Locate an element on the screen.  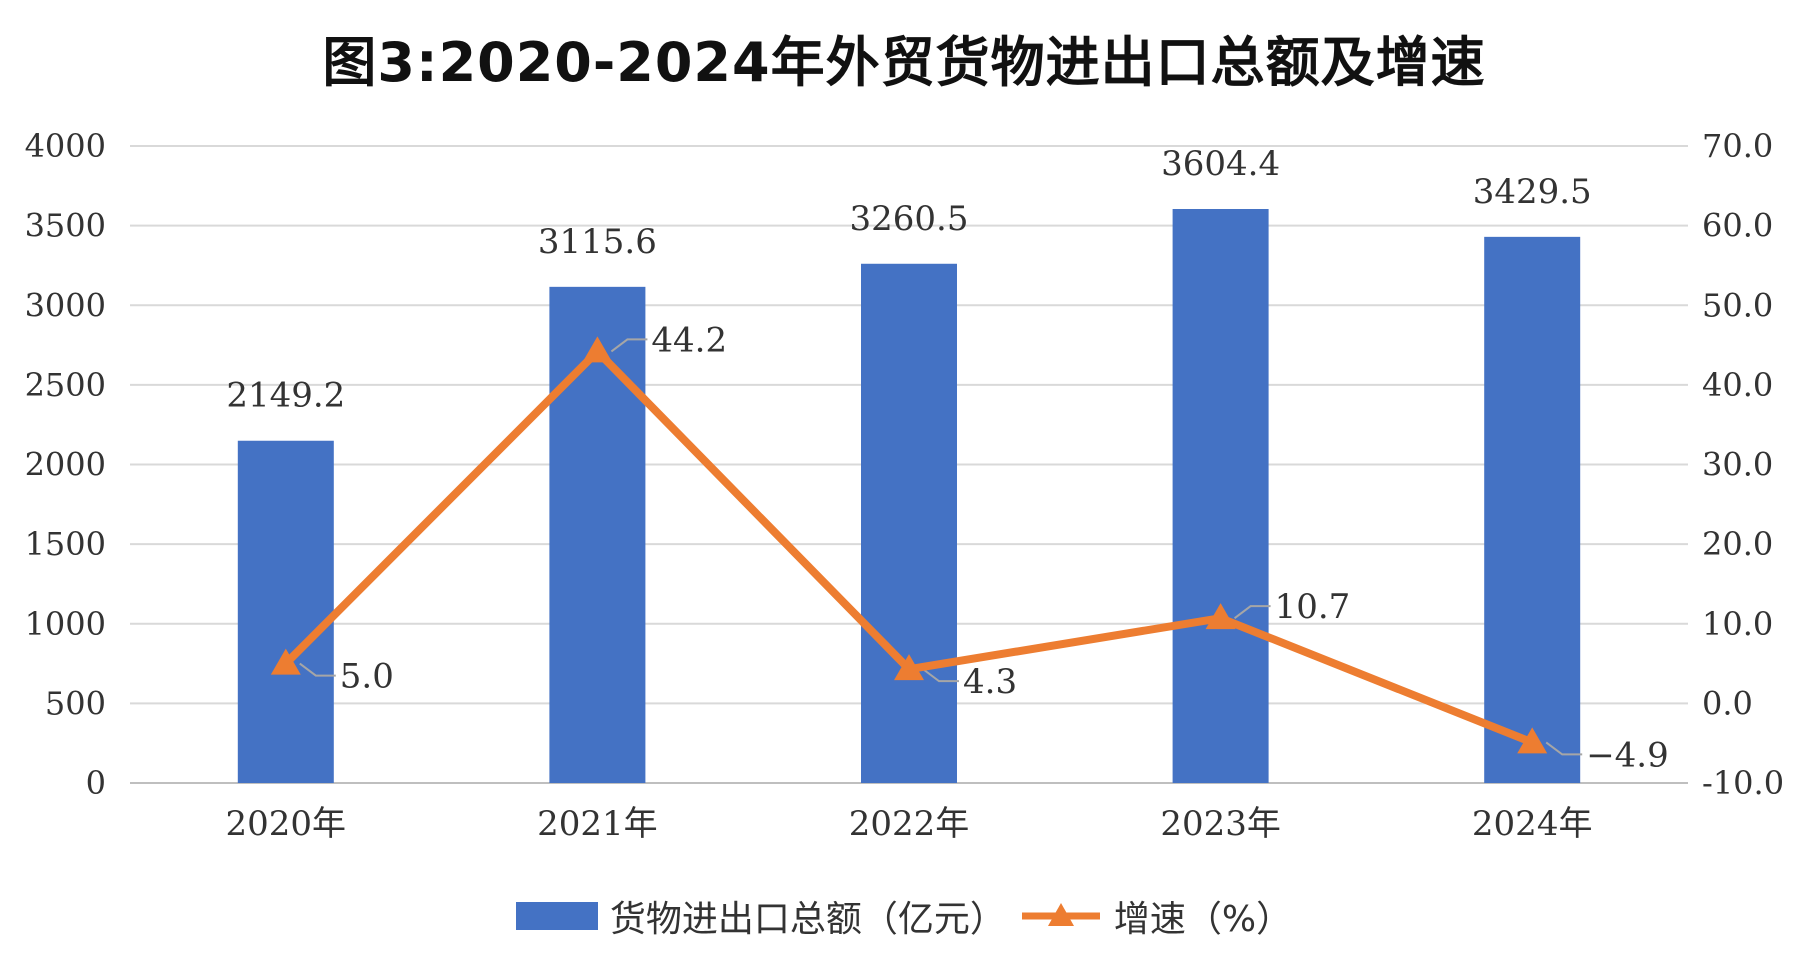
left-axis-tick-label: 0 is located at coordinates (96, 783).